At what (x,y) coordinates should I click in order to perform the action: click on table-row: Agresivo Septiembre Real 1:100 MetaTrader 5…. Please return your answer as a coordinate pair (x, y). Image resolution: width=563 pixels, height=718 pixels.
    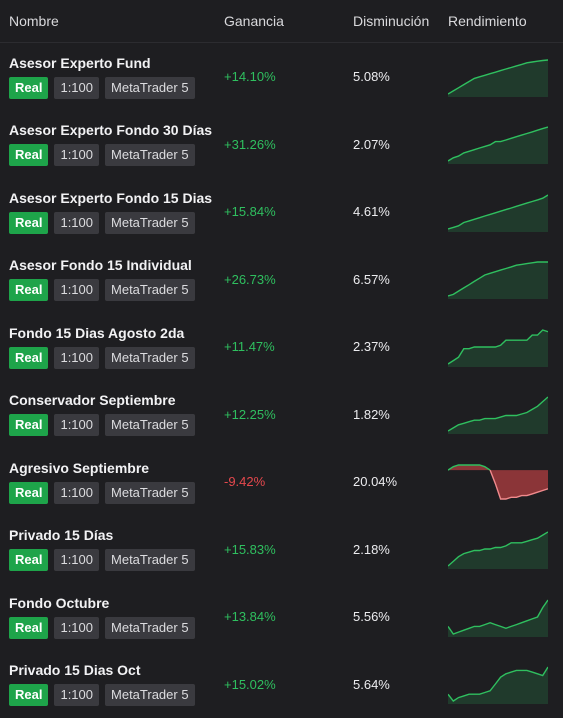
    Looking at the image, I should click on (281, 482).